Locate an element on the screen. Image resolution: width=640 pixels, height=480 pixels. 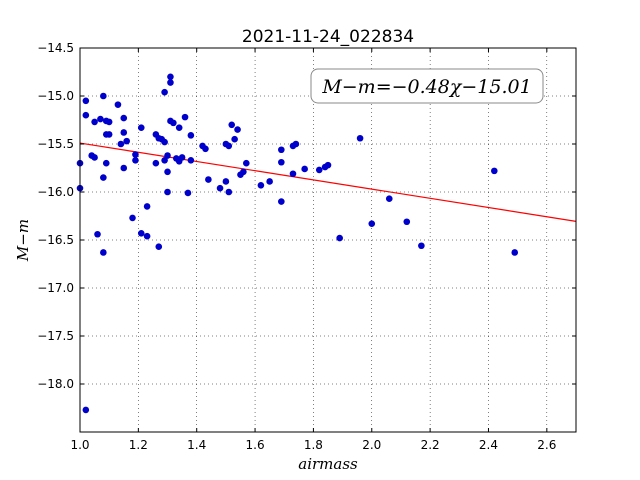
x-tick-label: 2.6 is located at coordinates (546, 445).